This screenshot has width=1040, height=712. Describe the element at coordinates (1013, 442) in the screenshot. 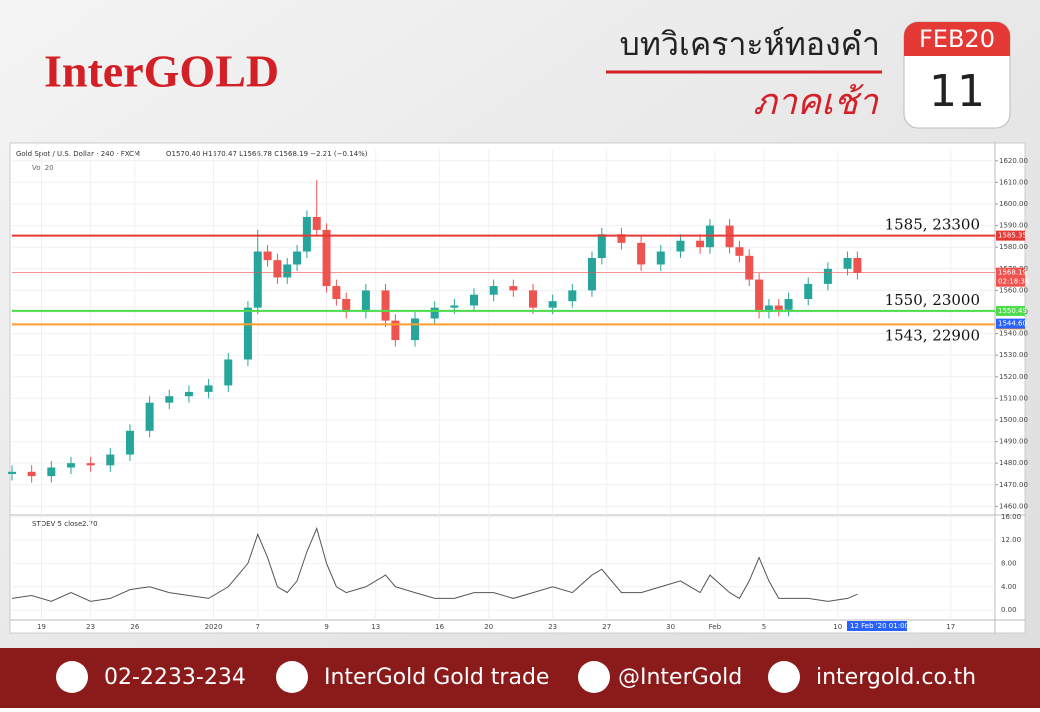

I see `y-tick-label: 1490.00` at that location.